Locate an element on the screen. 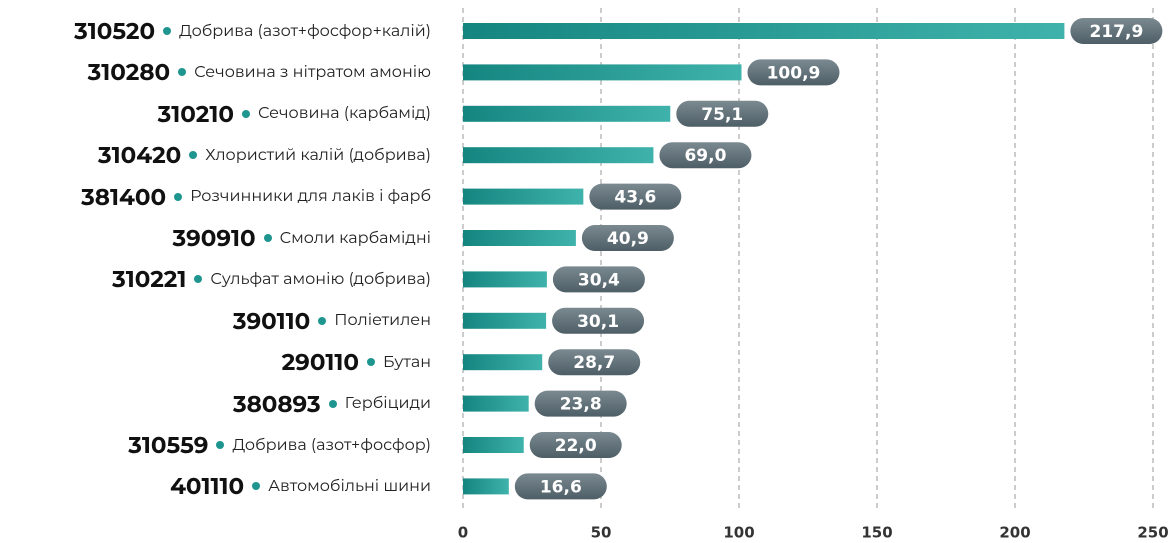  value-label: 69,0 is located at coordinates (705, 156).